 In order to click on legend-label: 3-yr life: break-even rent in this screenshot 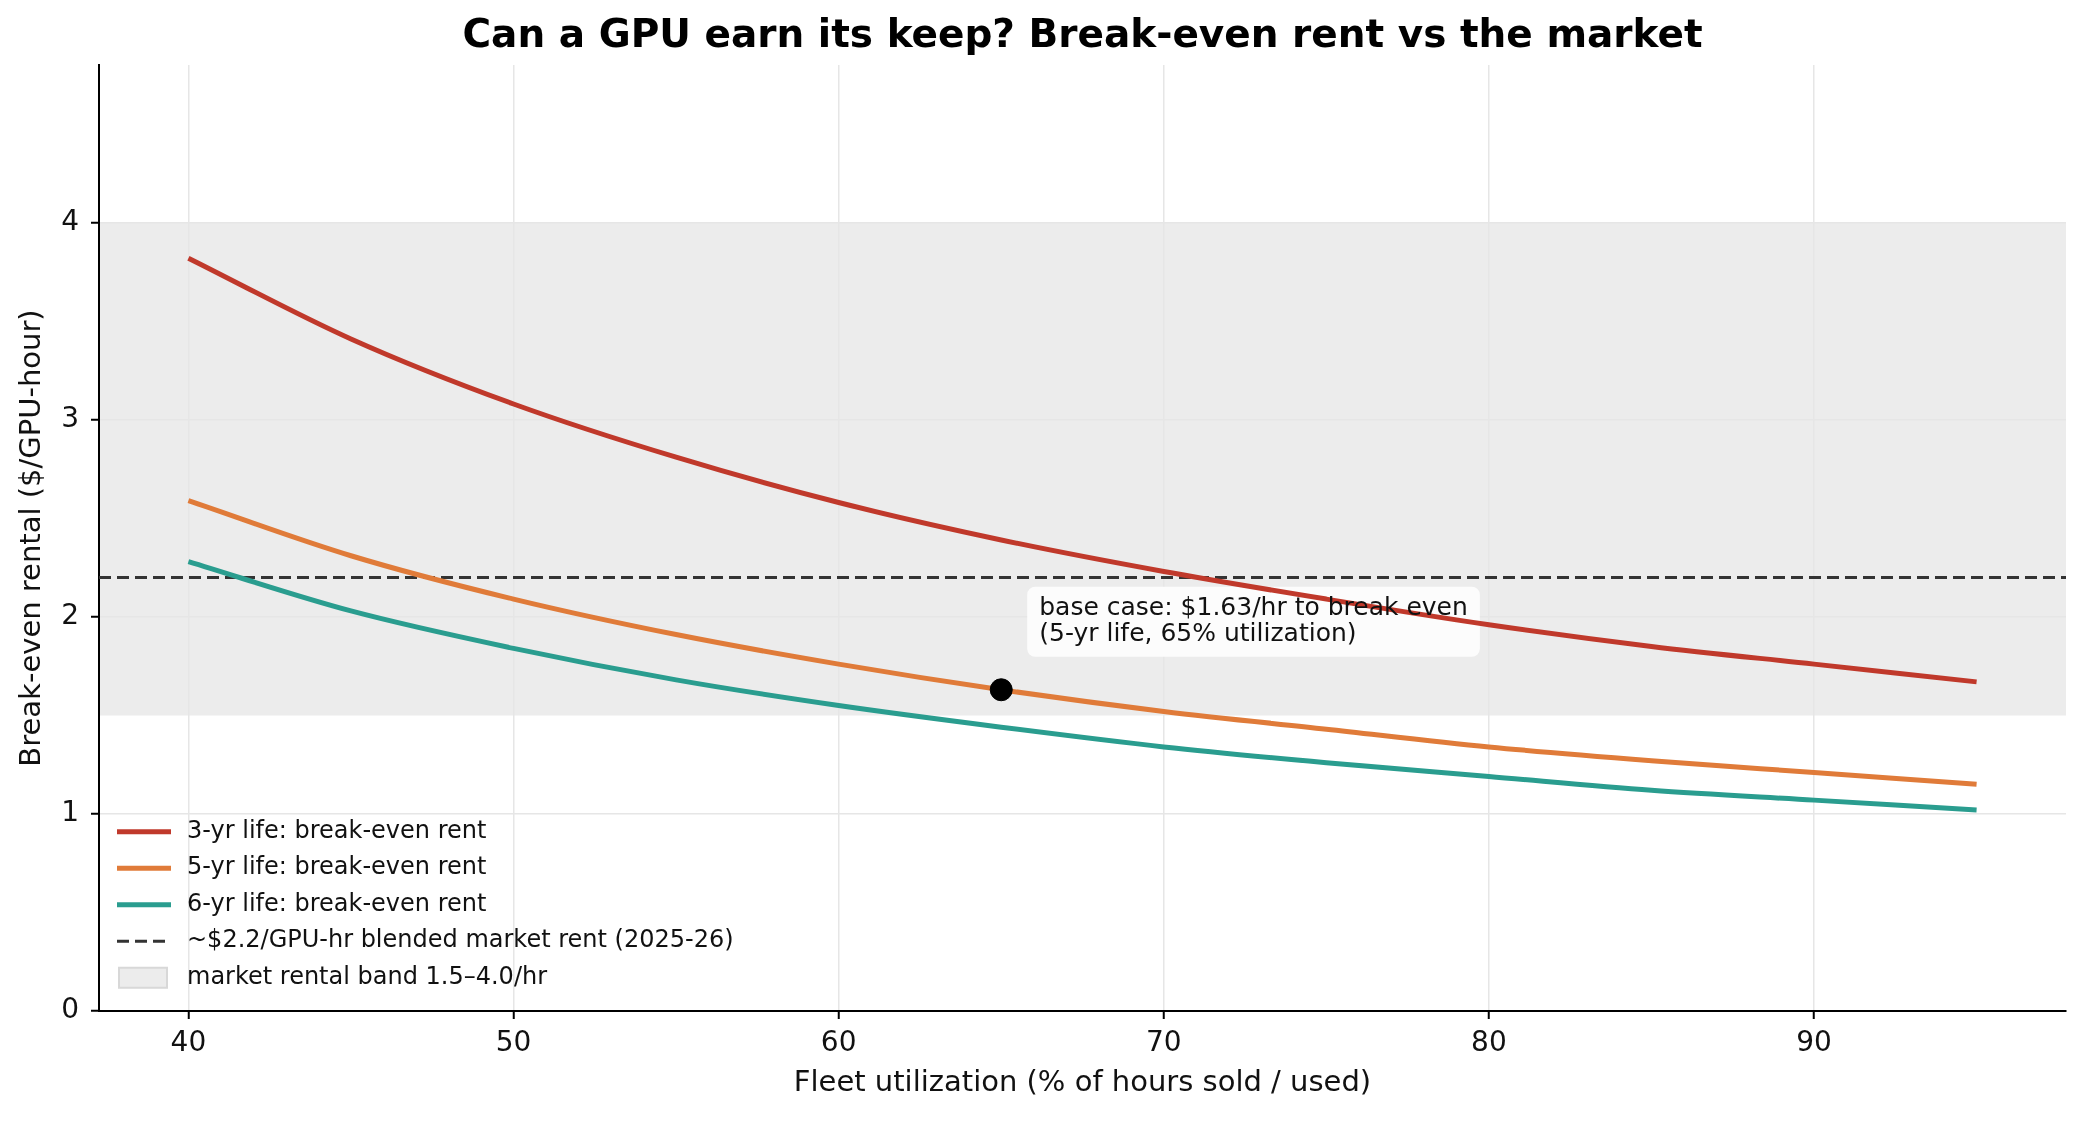, I will do `click(337, 829)`.